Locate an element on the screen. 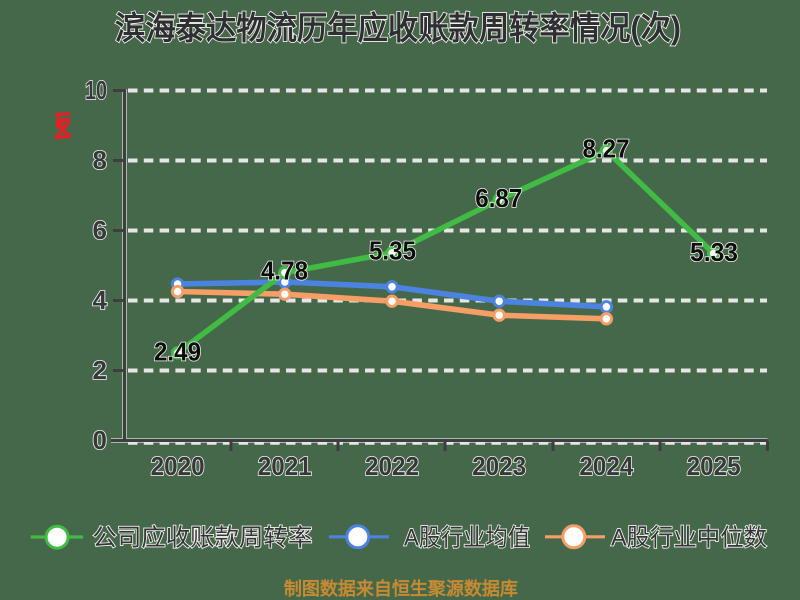 The height and width of the screenshot is (600, 800). svg-text: 制图数据来自恒生聚源数据库 is located at coordinates (401, 588).